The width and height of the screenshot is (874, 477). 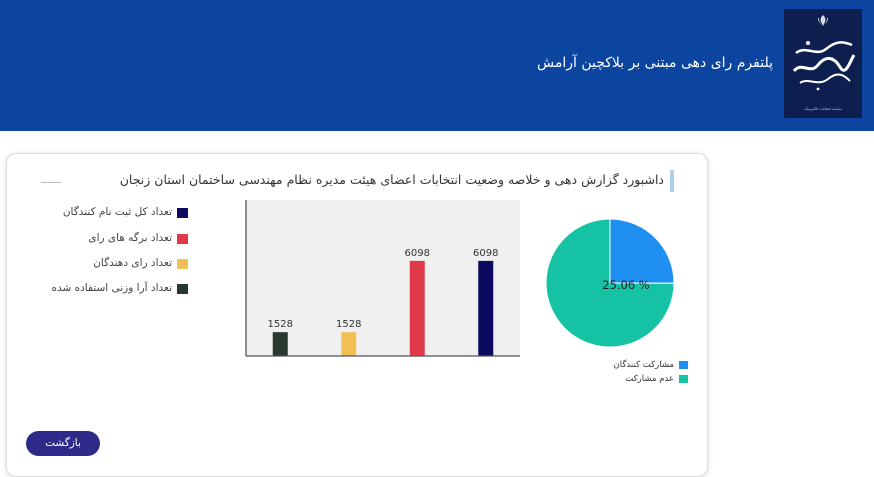 I want to click on legend-item-voters: تعداد رای دهندگان, so click(x=115, y=264).